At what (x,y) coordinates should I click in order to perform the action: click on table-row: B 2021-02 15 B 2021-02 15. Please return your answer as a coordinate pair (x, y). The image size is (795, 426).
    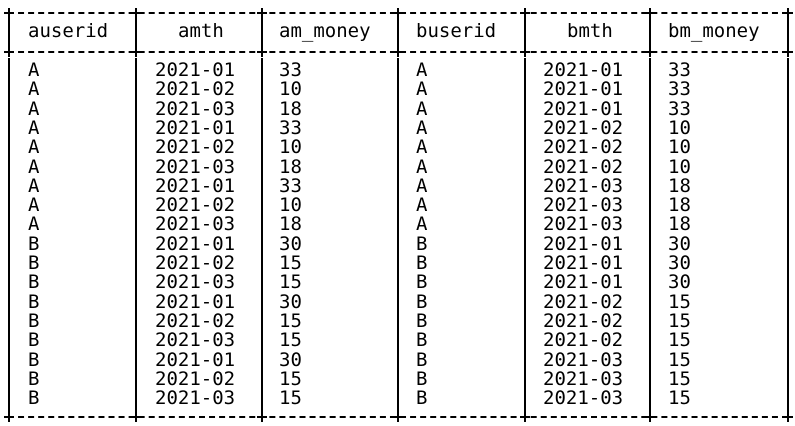
    Looking at the image, I should click on (397, 320).